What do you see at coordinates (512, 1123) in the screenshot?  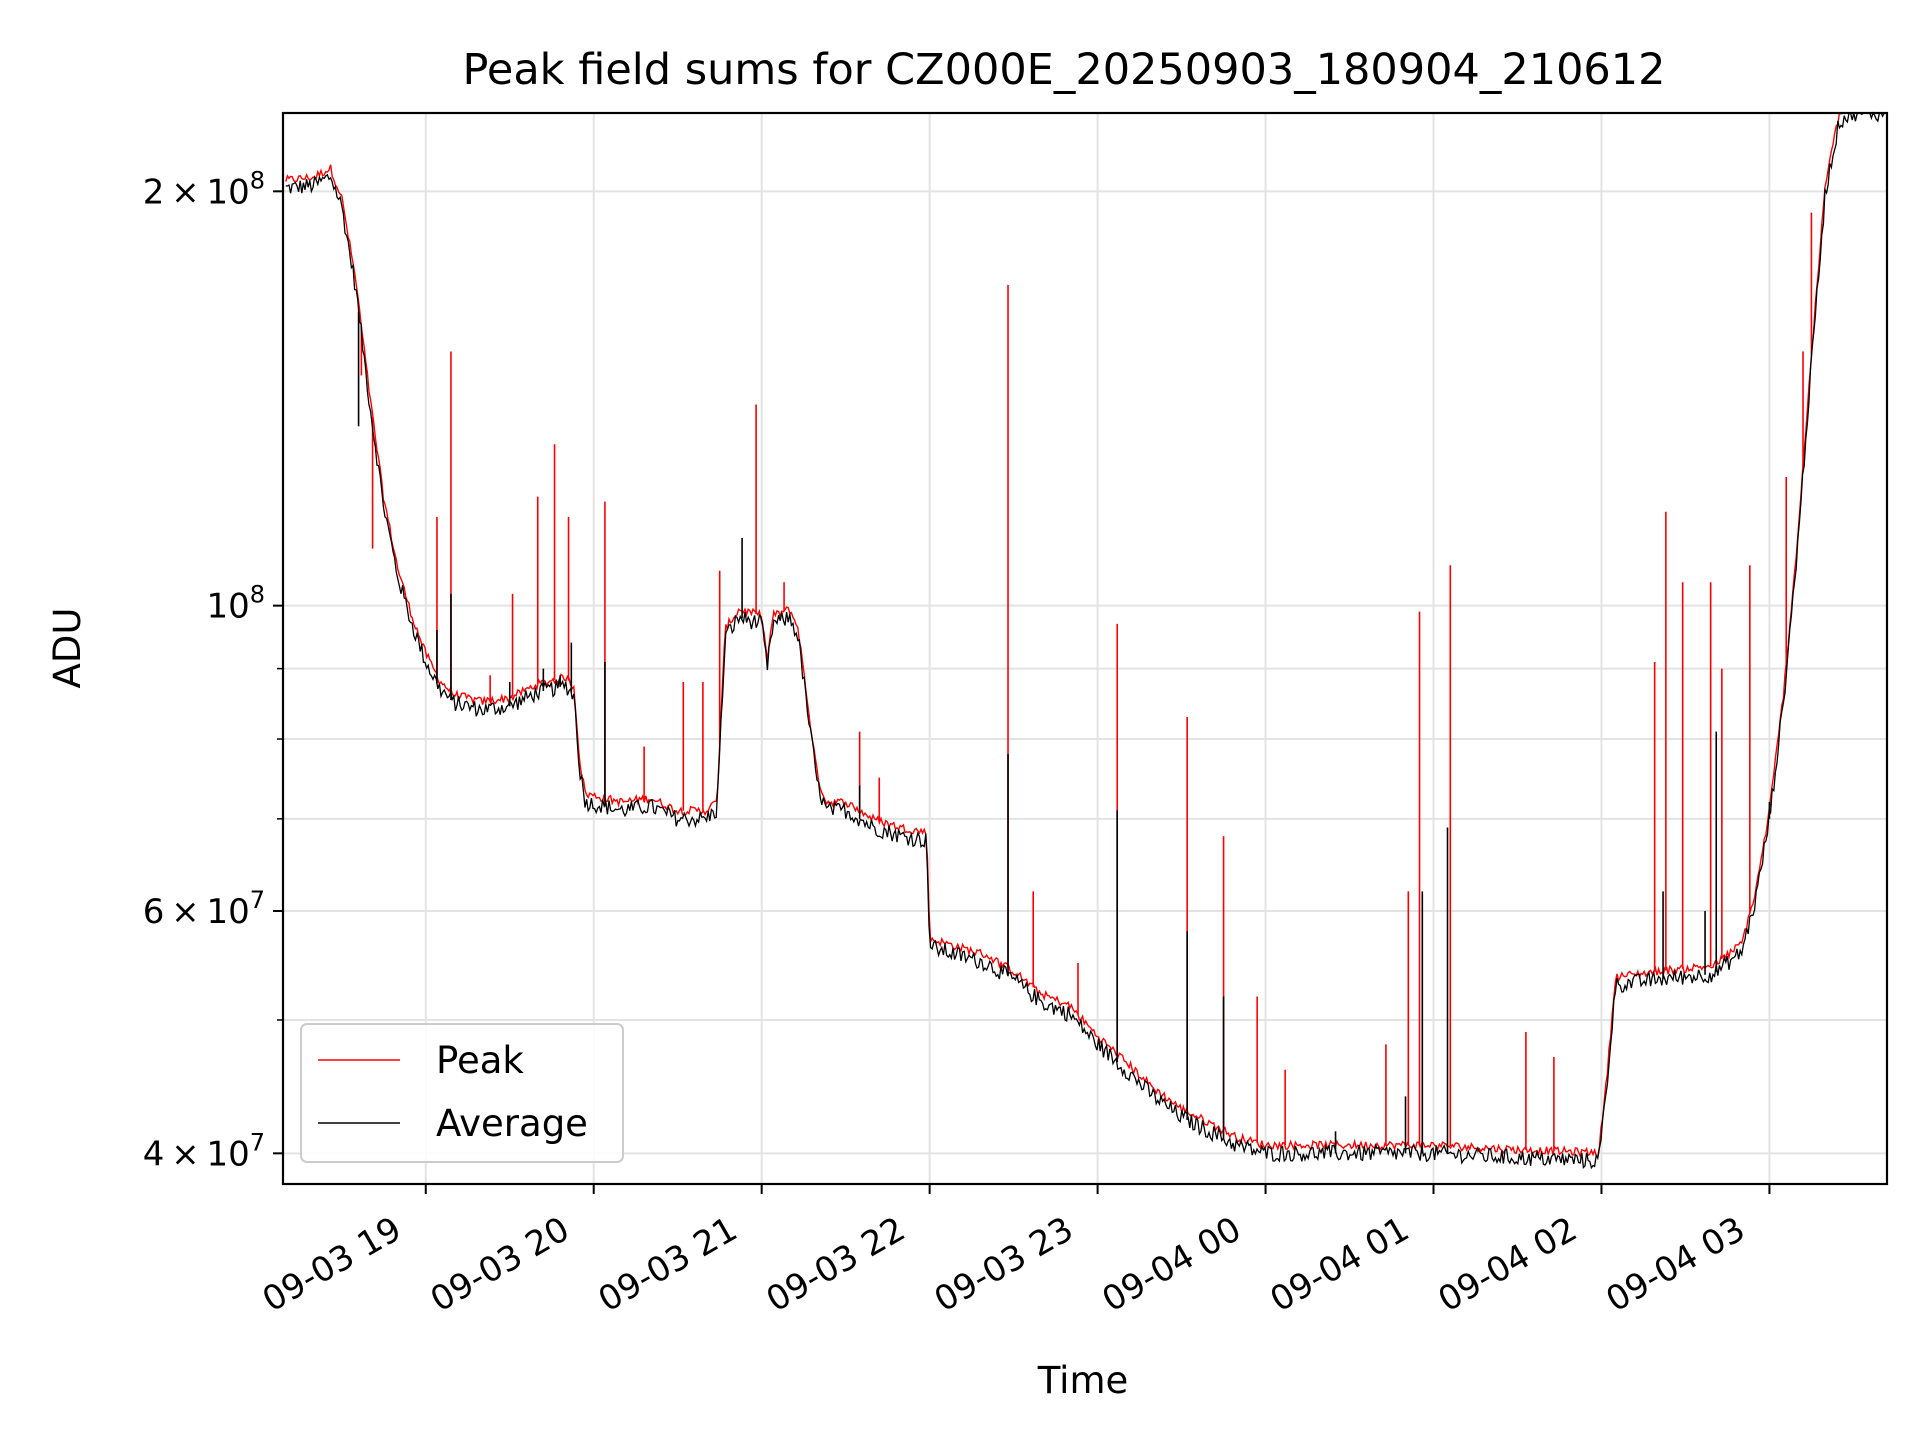 I see `legend-label-average: Average` at bounding box center [512, 1123].